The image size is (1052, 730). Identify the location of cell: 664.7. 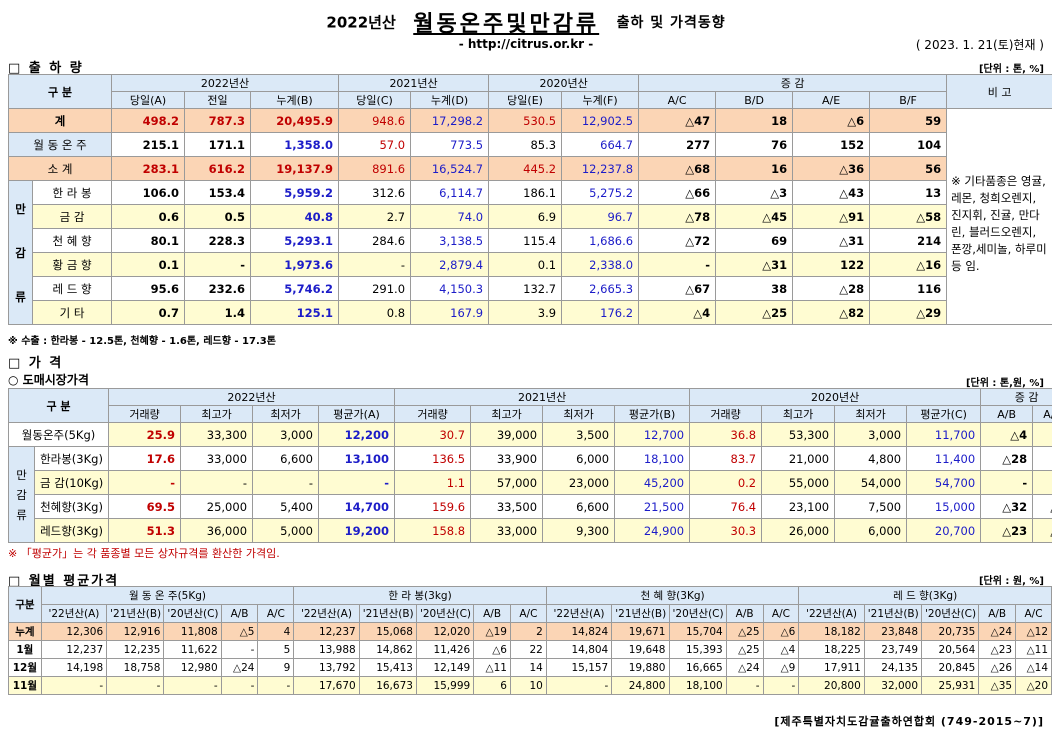
(600, 144).